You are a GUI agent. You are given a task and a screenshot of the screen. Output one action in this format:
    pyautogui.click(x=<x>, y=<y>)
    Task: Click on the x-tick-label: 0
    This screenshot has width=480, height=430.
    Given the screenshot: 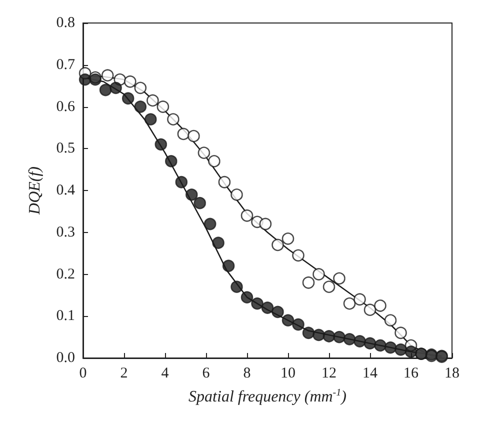 What is the action you would take?
    pyautogui.click(x=83, y=374)
    